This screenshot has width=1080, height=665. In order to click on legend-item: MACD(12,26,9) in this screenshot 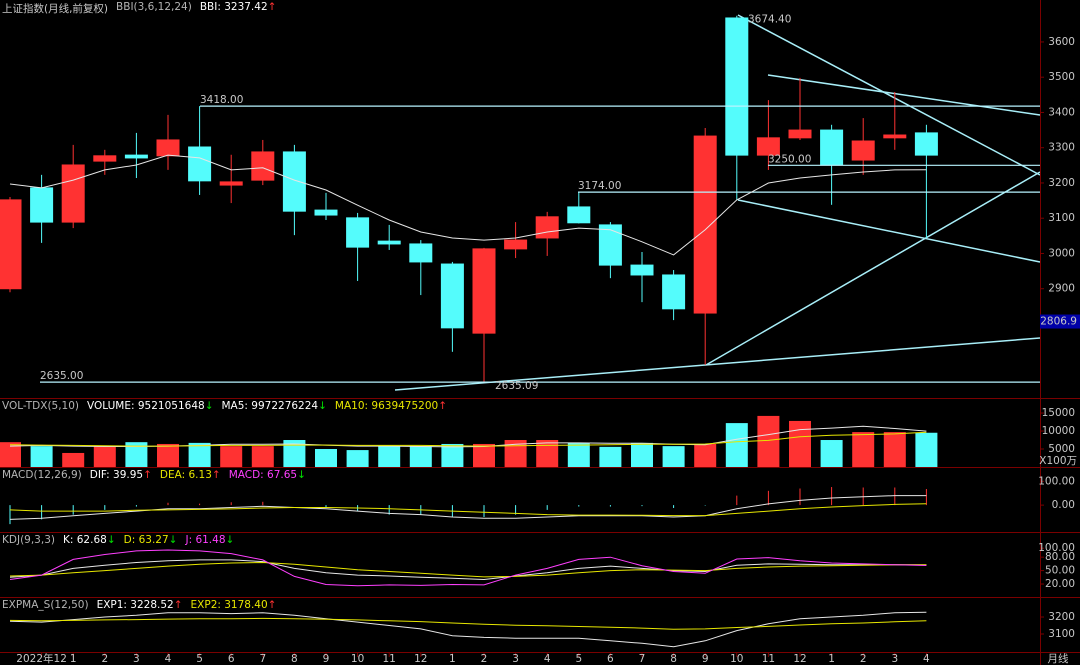, I will do `click(42, 475)`.